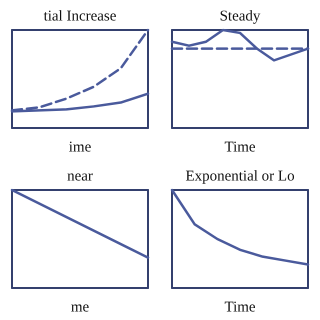 The width and height of the screenshot is (320, 320). What do you see at coordinates (240, 16) in the screenshot?
I see `chart-title: Steady` at bounding box center [240, 16].